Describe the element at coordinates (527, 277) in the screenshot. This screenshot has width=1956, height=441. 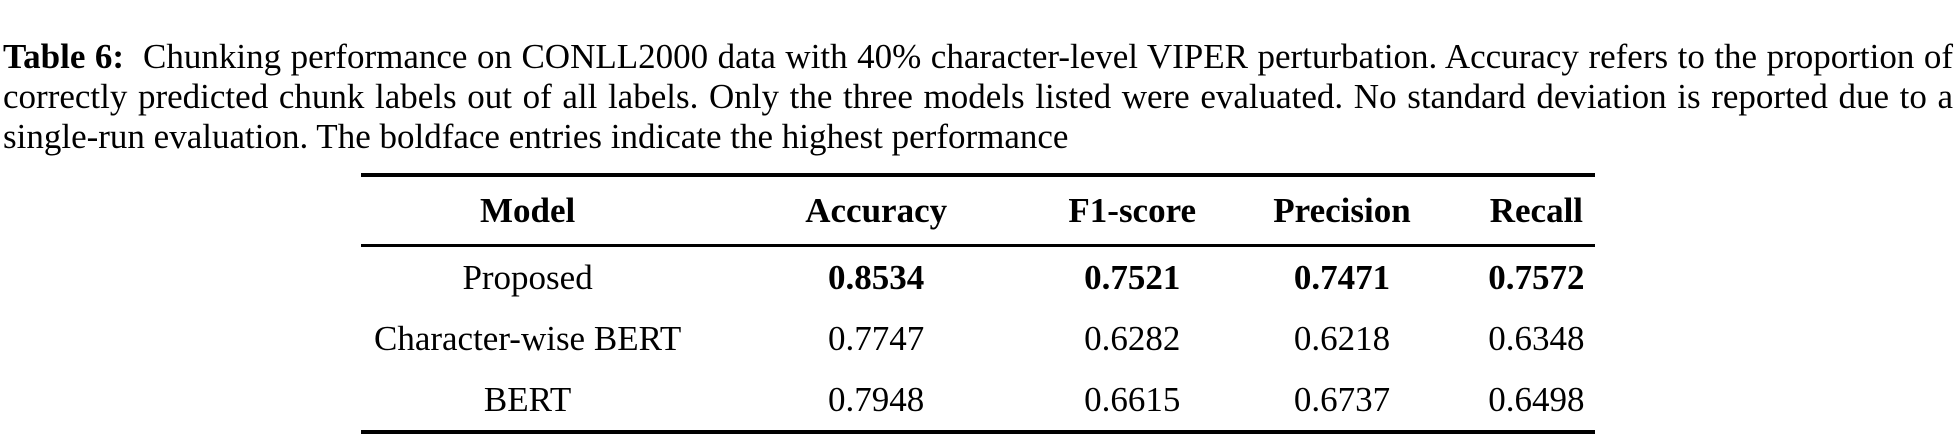
I see `cell-model: Proposed` at that location.